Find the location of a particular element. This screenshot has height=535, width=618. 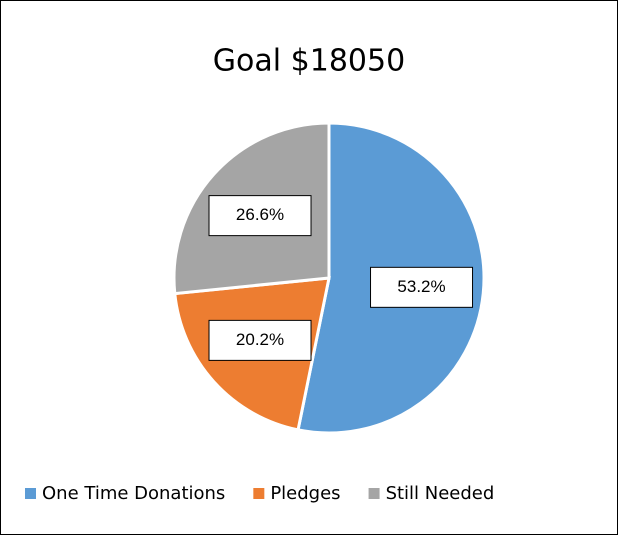

data-label: 20.2% is located at coordinates (260, 339).